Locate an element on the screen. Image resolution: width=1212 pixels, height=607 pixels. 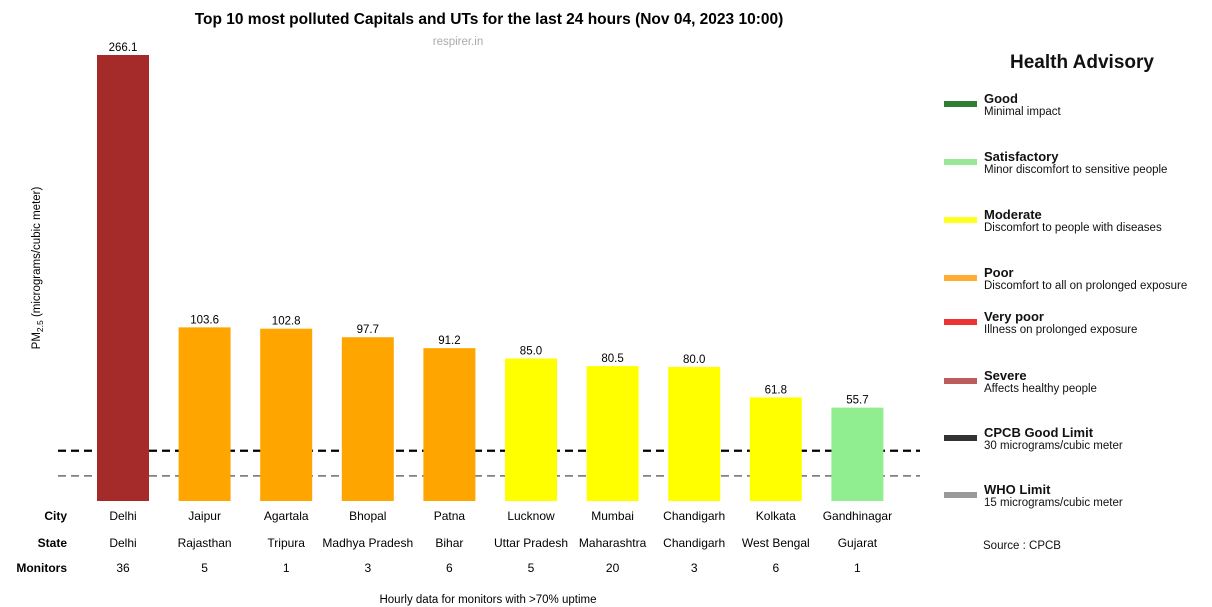
advisory-item-severe: Severe Affects healthy people is located at coordinates (1078, 384).